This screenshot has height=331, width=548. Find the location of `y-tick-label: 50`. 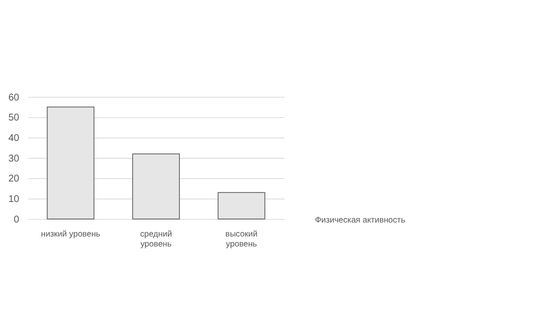

y-tick-label: 50 is located at coordinates (14, 118).